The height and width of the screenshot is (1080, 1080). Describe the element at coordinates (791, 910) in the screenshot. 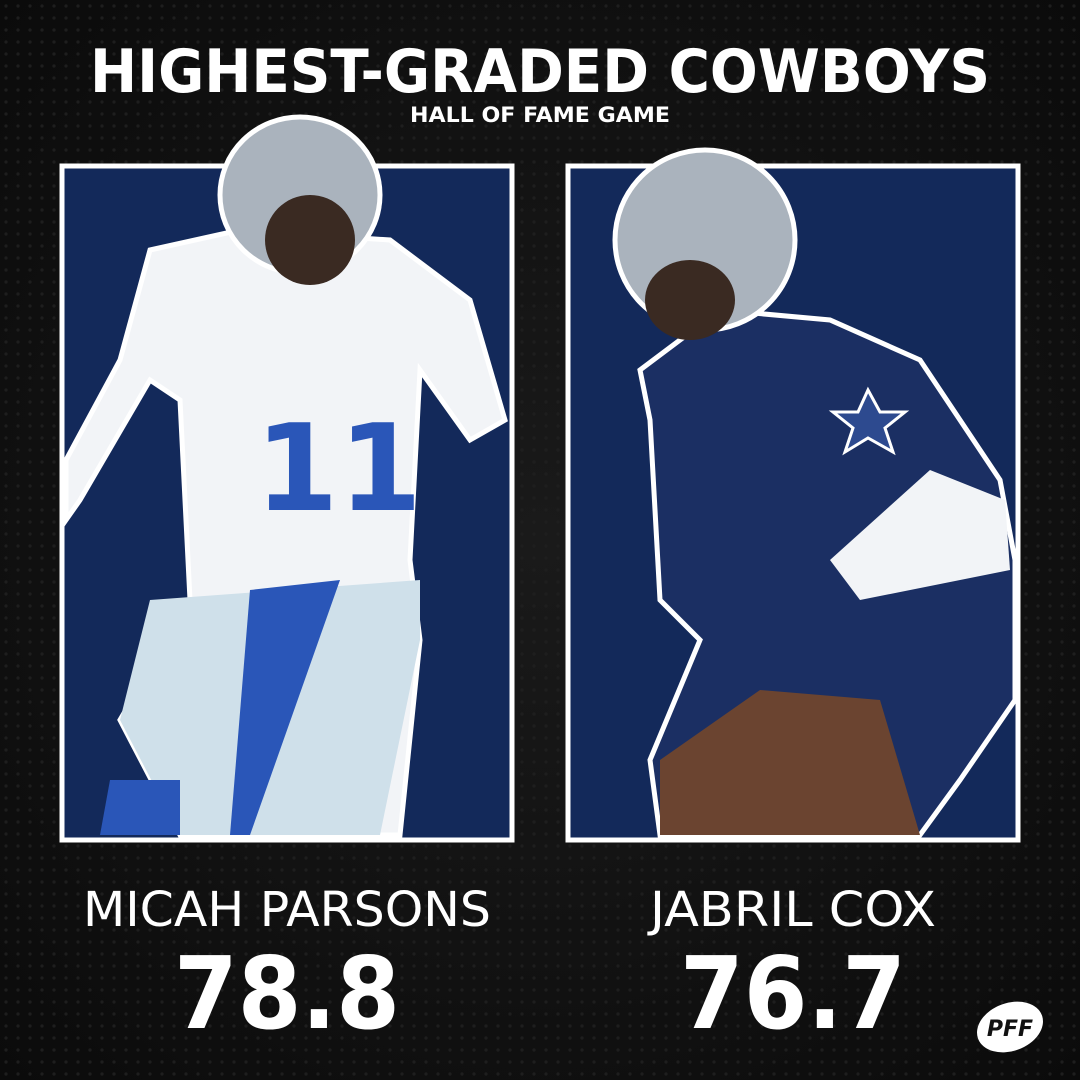

I see `player-name: JABRIL COX` at that location.